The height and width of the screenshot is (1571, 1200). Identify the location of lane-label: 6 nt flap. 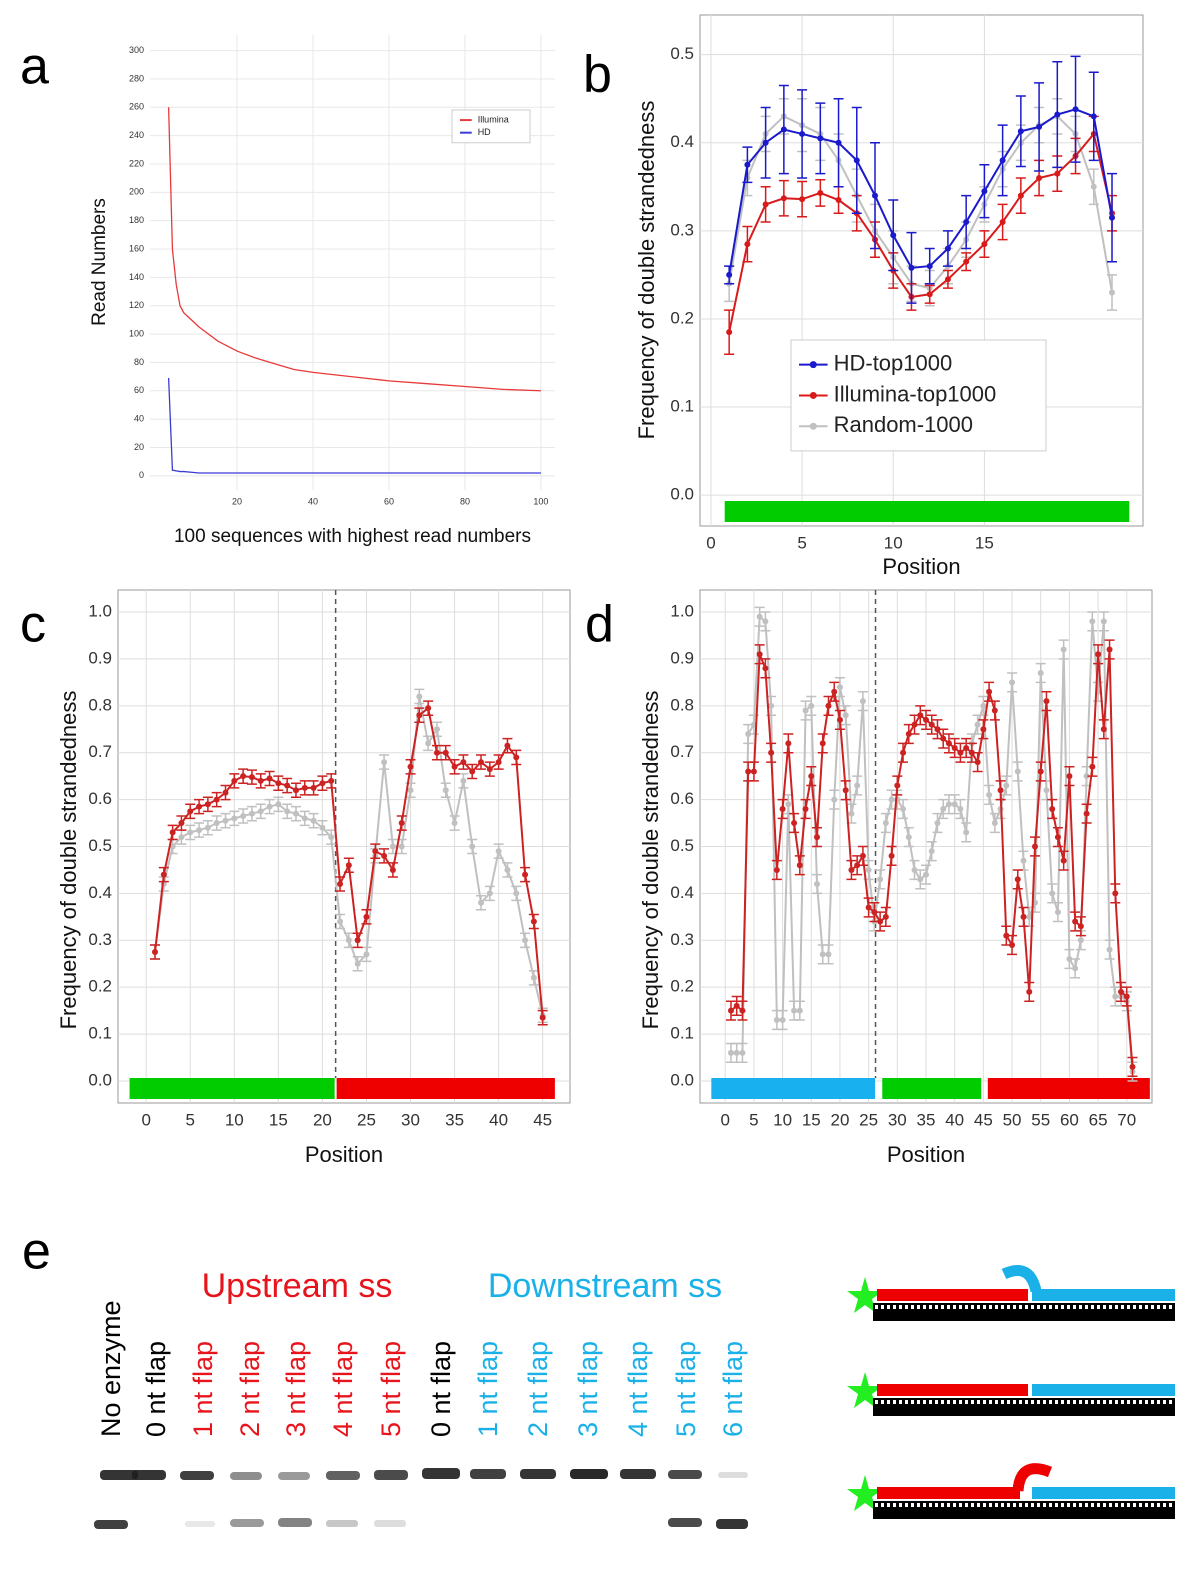
(733, 1389).